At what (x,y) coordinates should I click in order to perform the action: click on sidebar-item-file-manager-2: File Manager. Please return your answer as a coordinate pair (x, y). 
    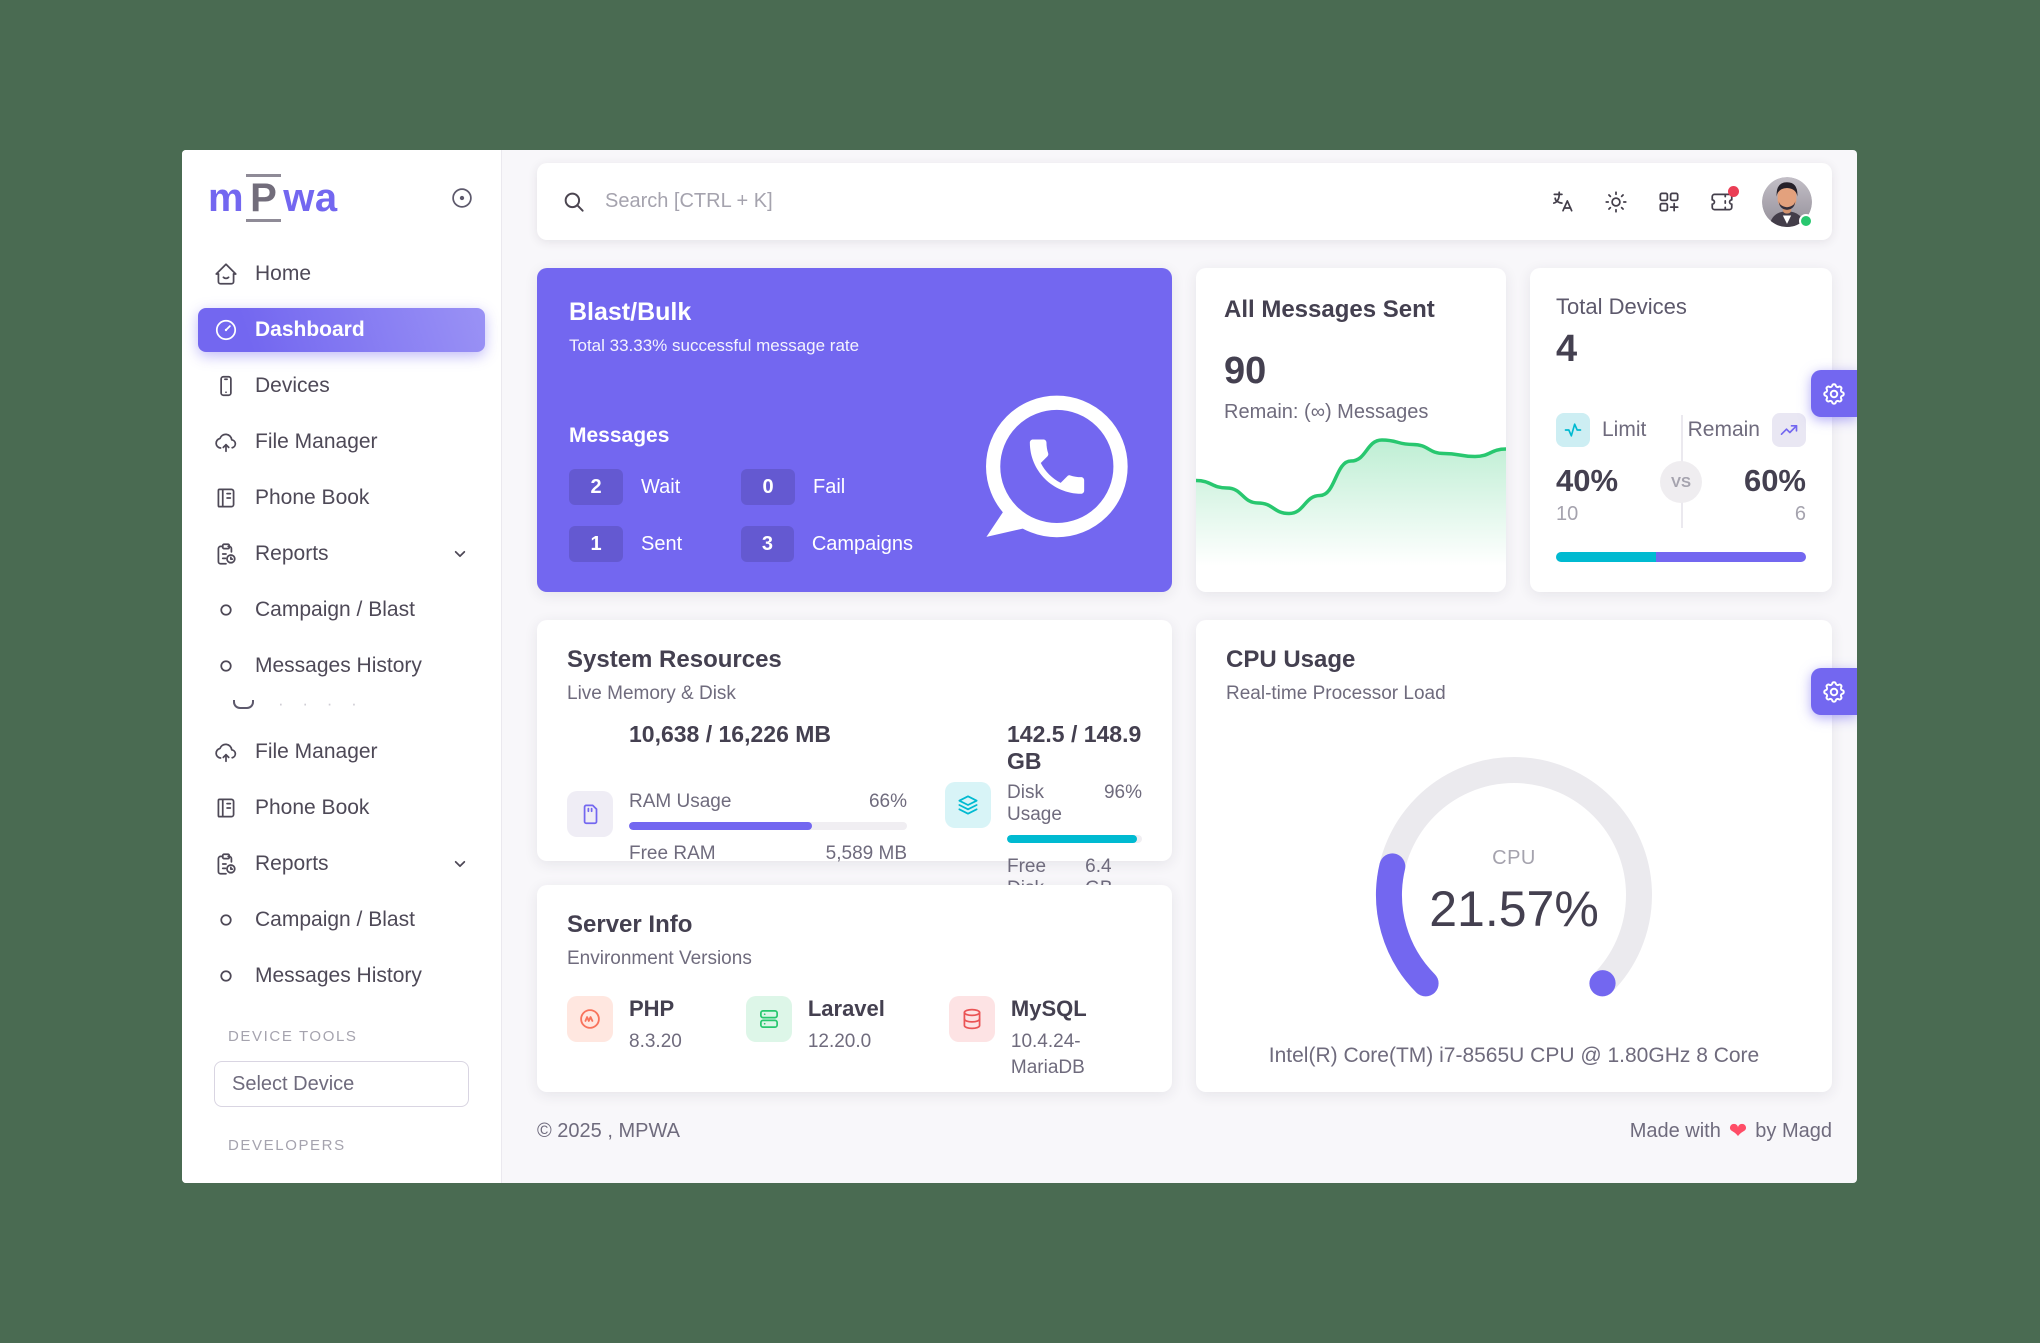
    Looking at the image, I should click on (341, 752).